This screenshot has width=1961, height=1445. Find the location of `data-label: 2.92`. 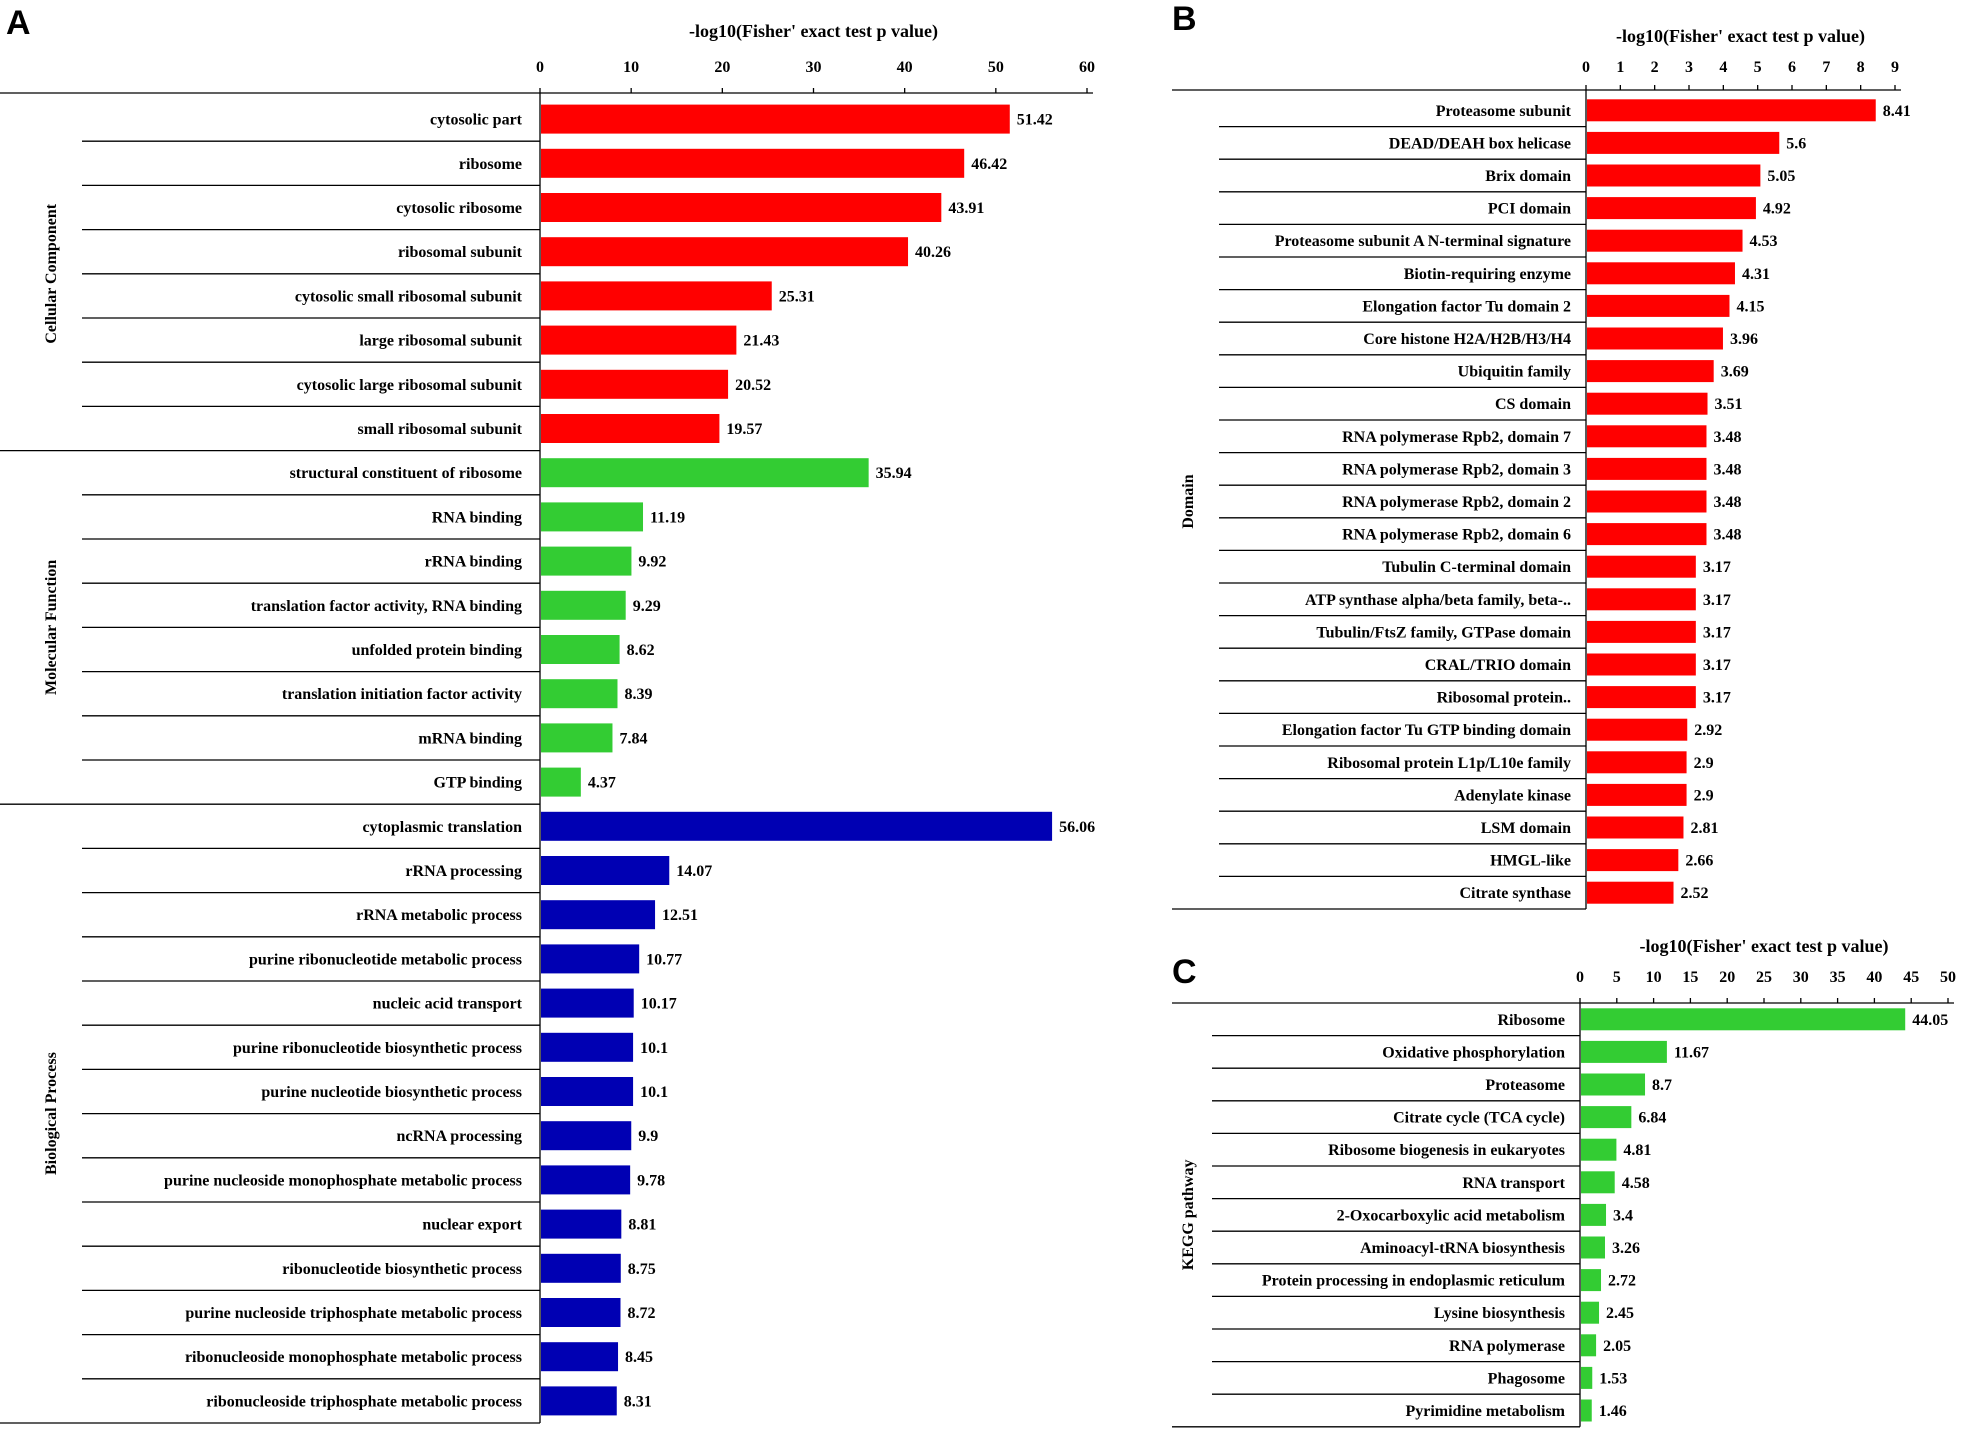

data-label: 2.92 is located at coordinates (1708, 730).